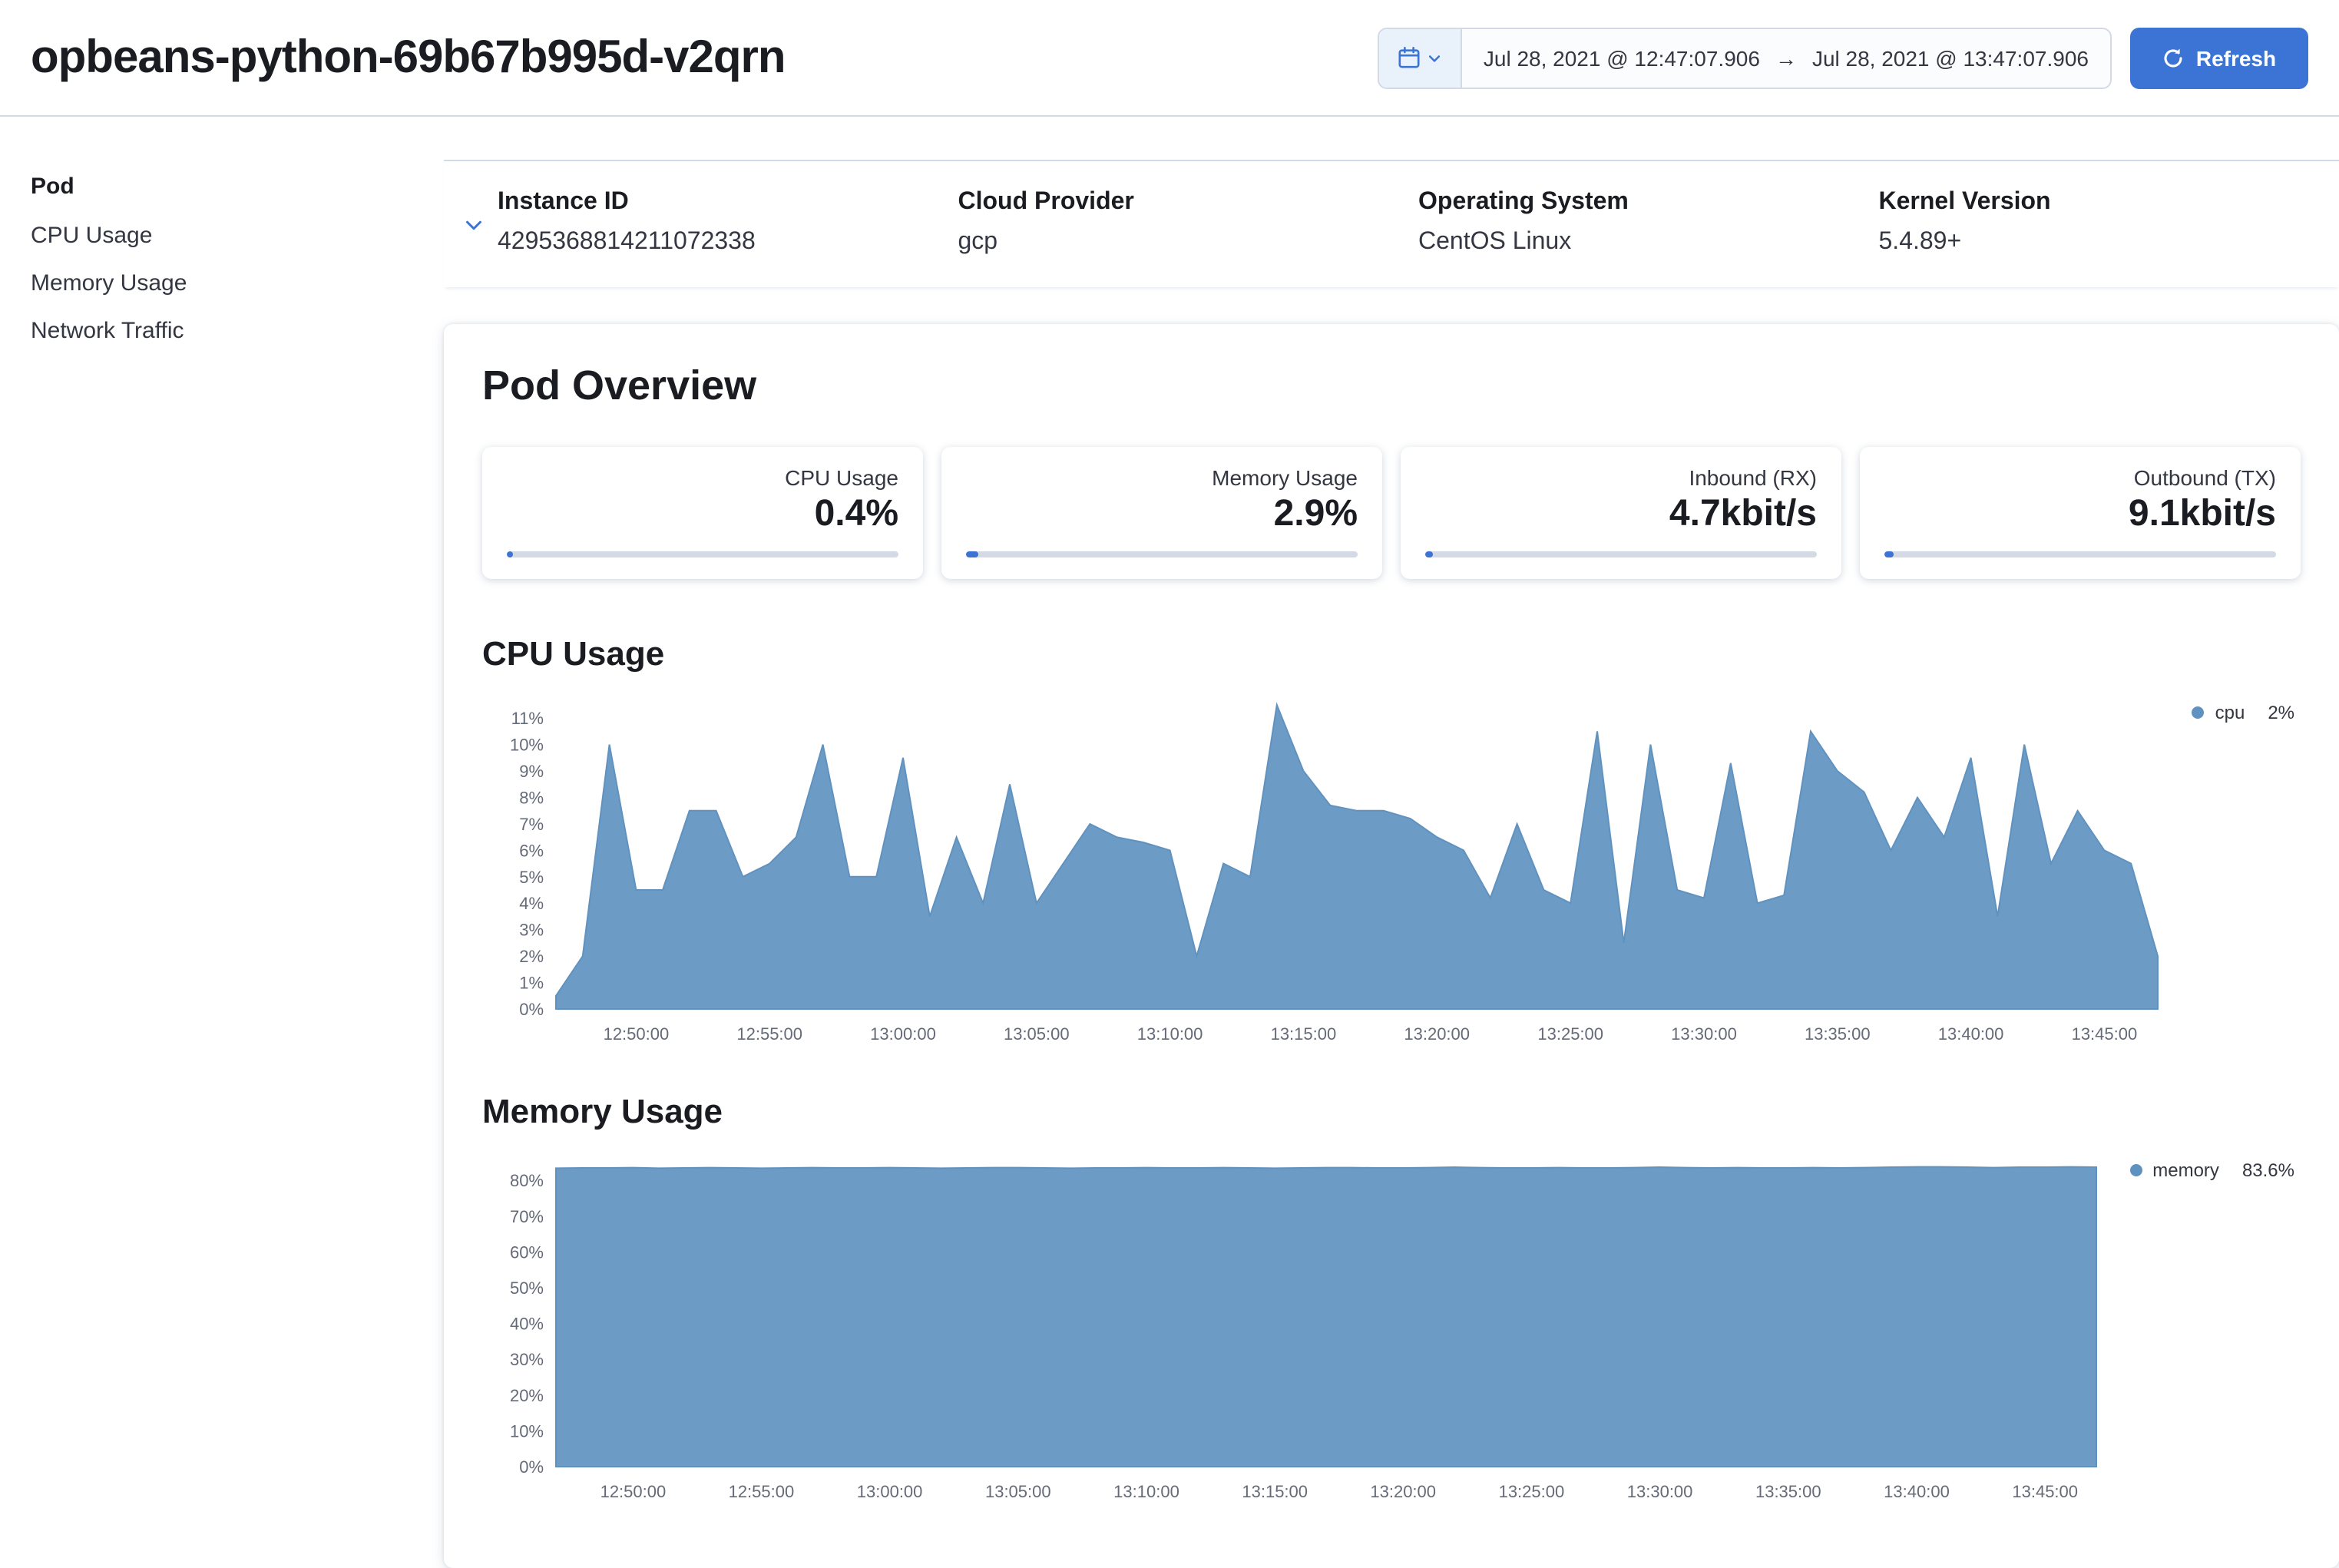  What do you see at coordinates (409, 58) in the screenshot?
I see `page-title: opbeans-python-69b67b995d-v2qrn` at bounding box center [409, 58].